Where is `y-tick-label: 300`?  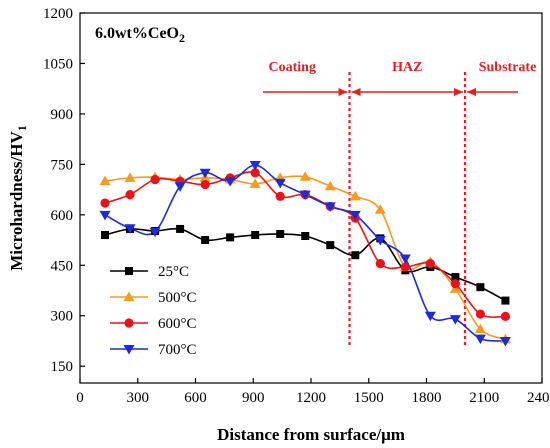 y-tick-label: 300 is located at coordinates (62, 317).